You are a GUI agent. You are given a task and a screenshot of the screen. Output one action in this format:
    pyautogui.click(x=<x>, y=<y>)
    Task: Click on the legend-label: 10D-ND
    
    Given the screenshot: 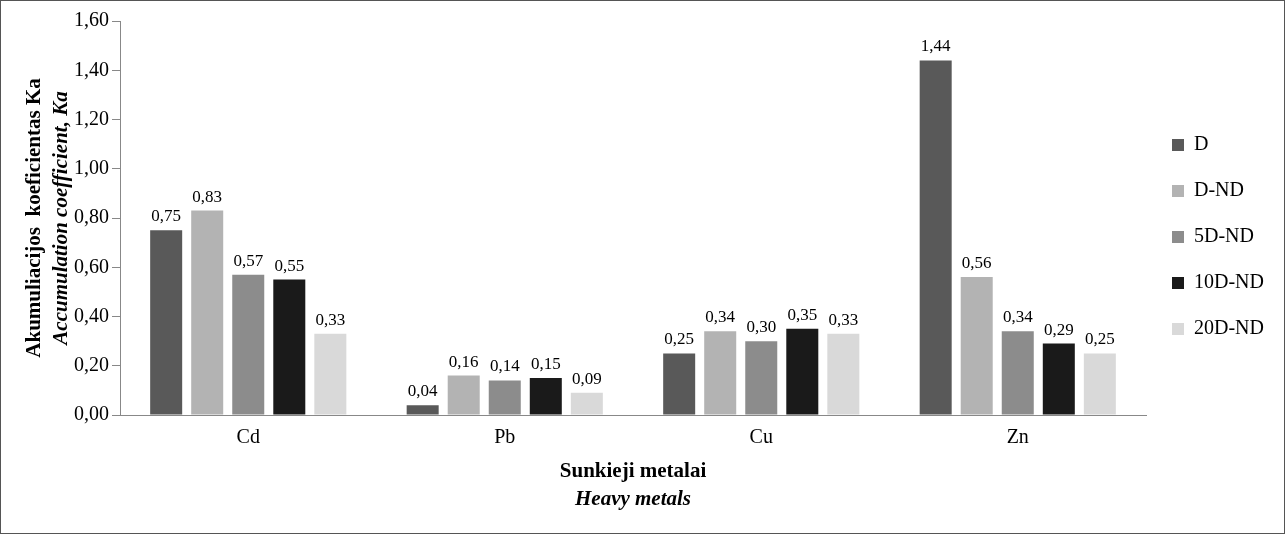 What is the action you would take?
    pyautogui.click(x=1229, y=281)
    